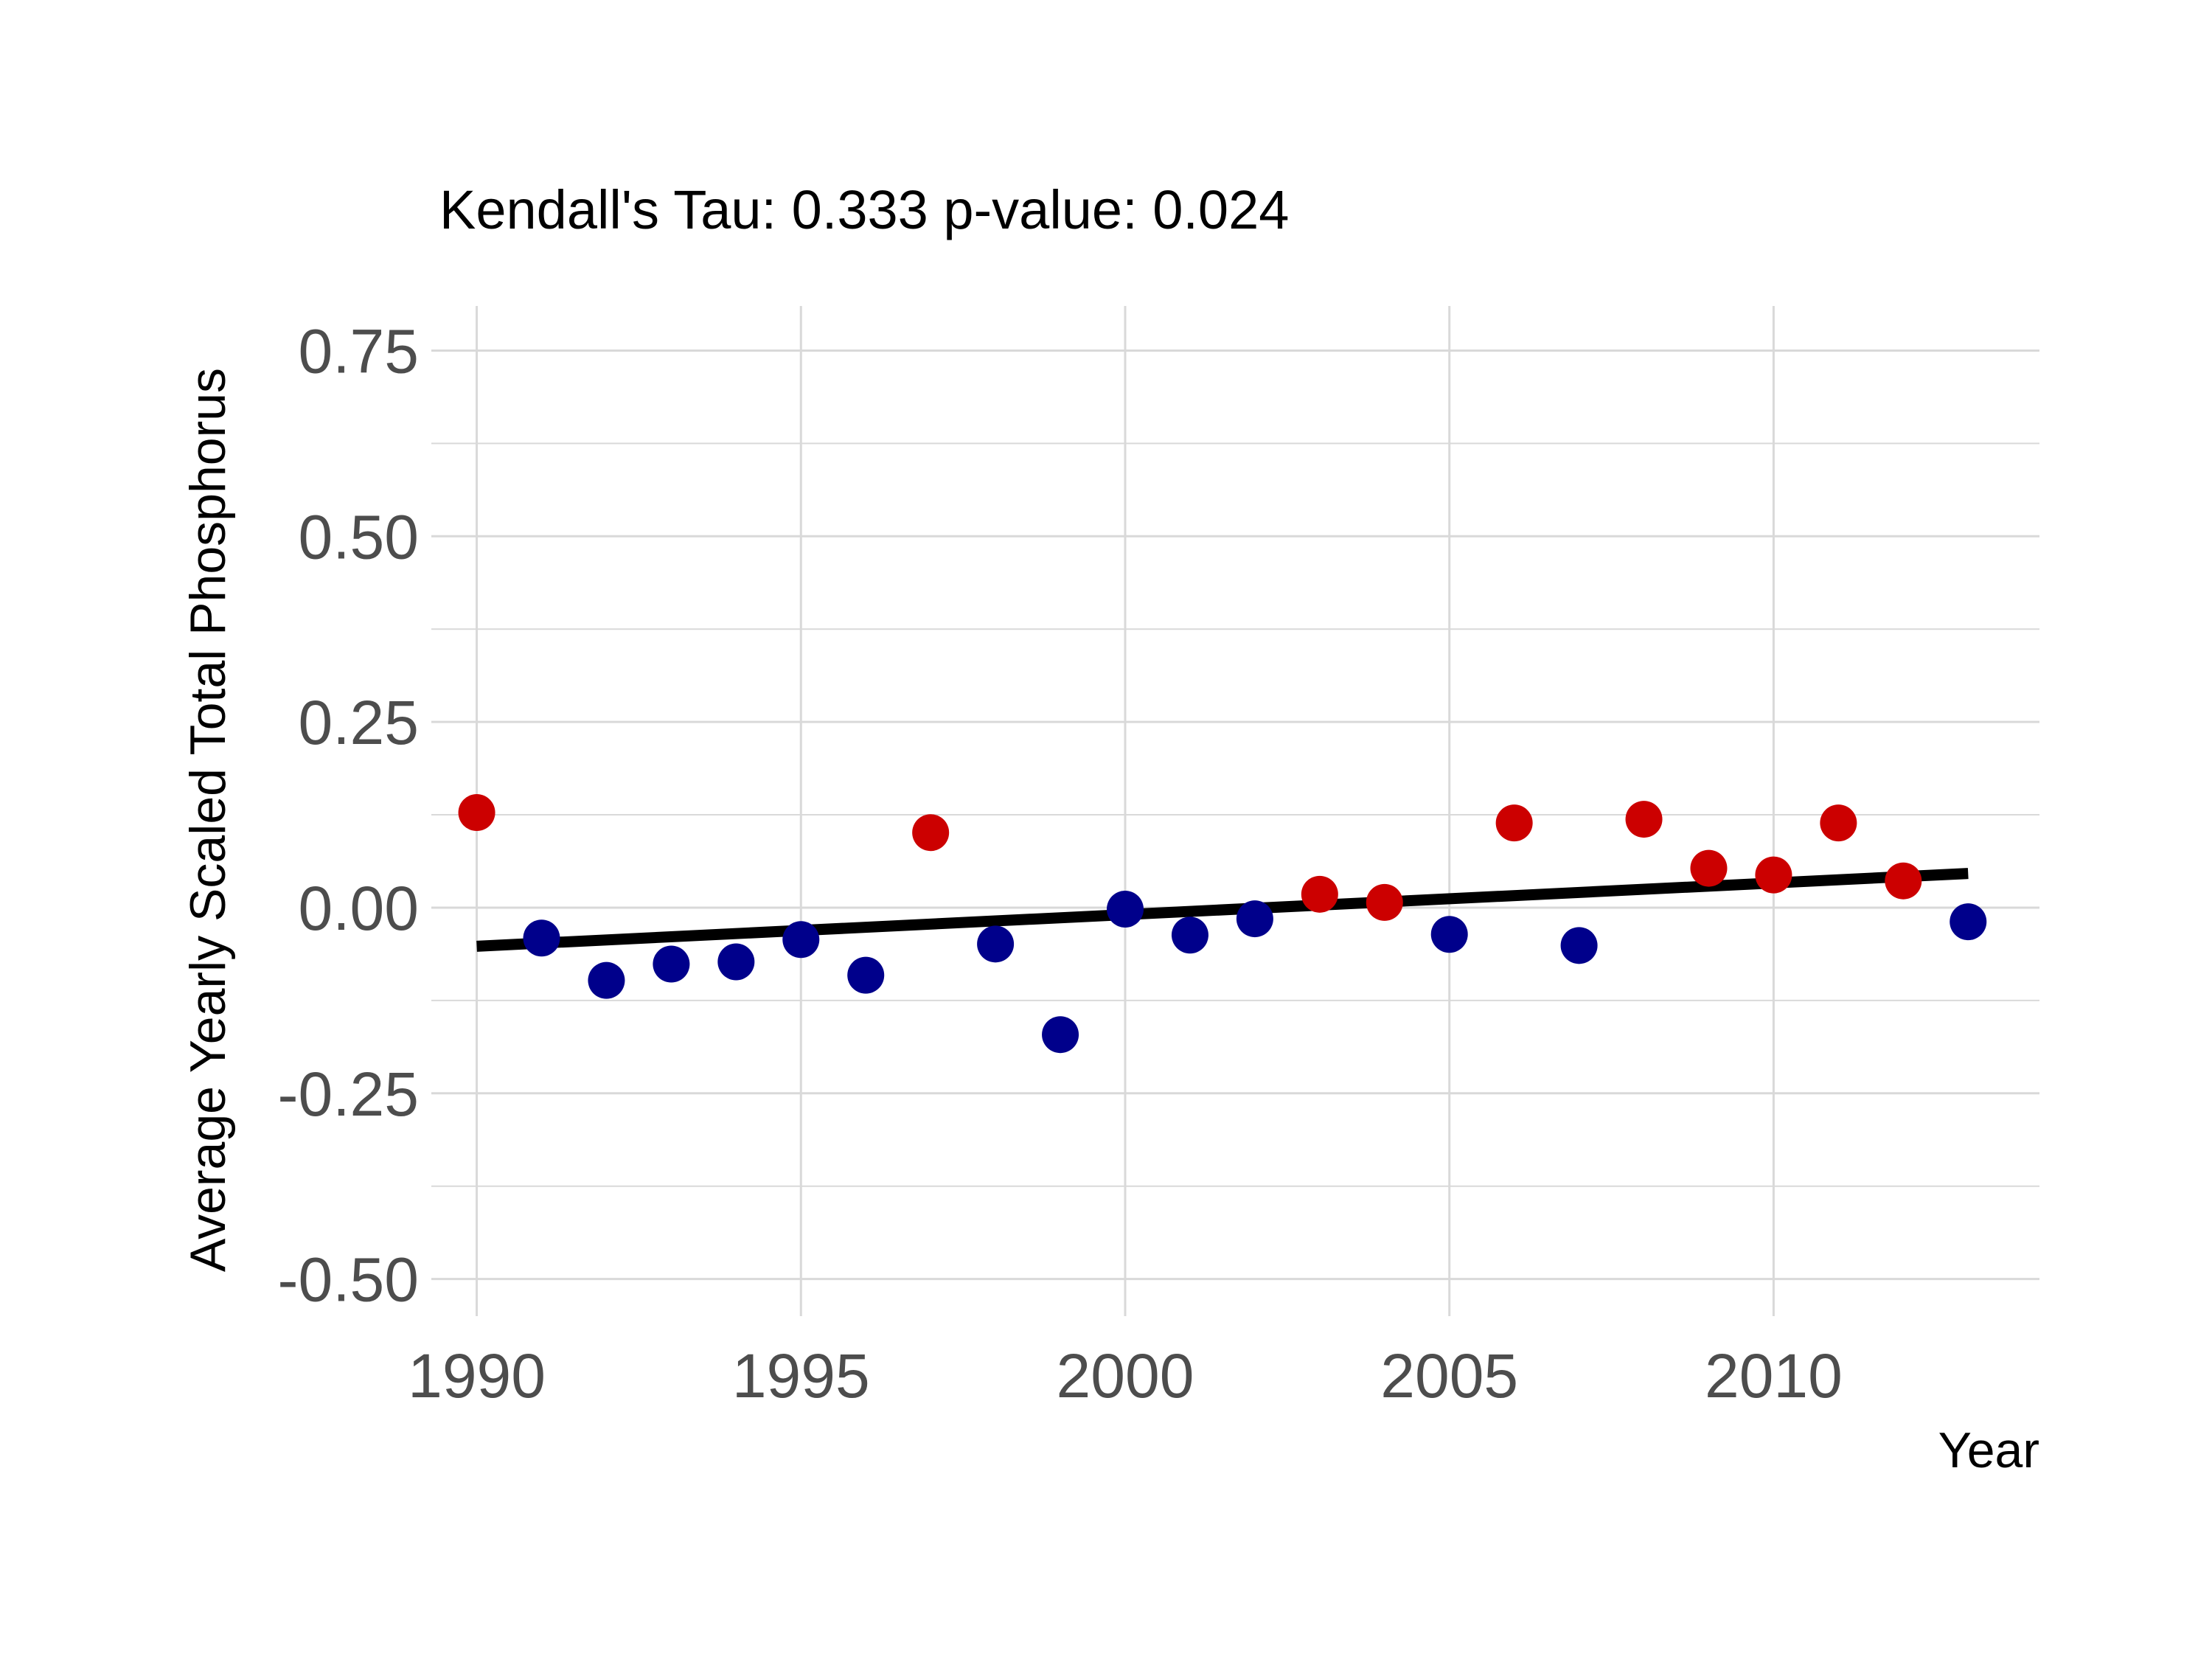  I want to click on y-tick-label: -0.50, so click(348, 1280).